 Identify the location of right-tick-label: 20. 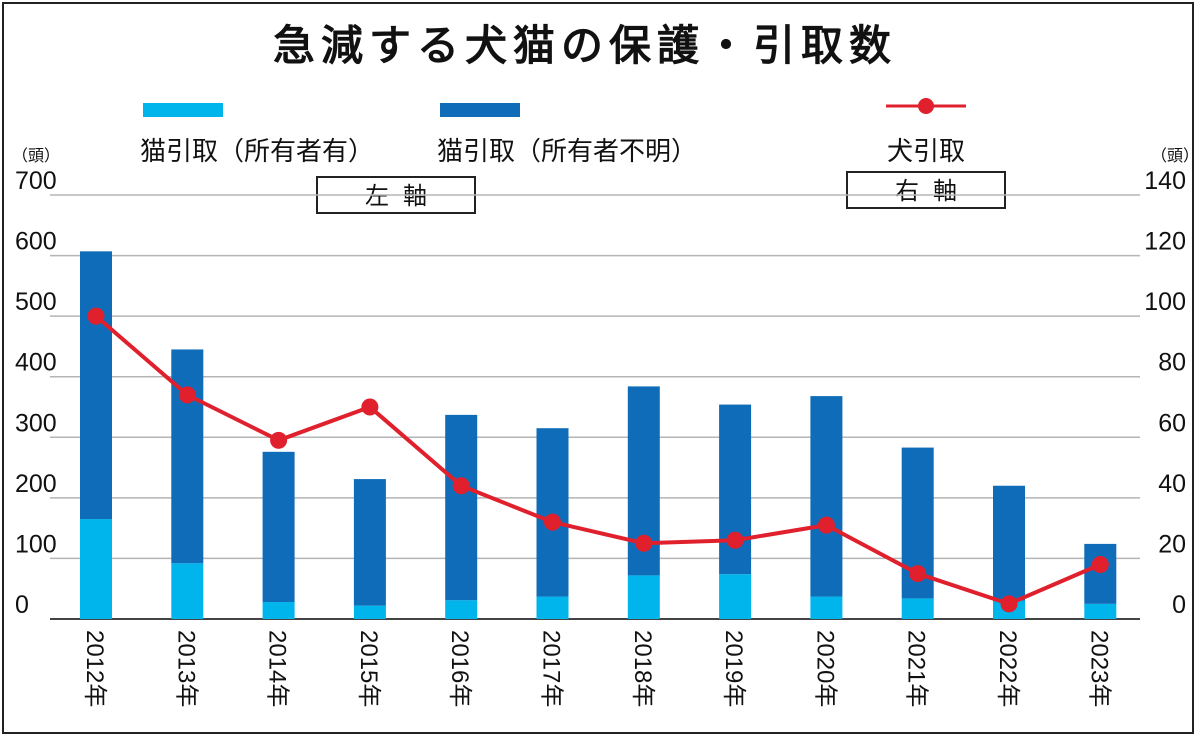
(1172, 544).